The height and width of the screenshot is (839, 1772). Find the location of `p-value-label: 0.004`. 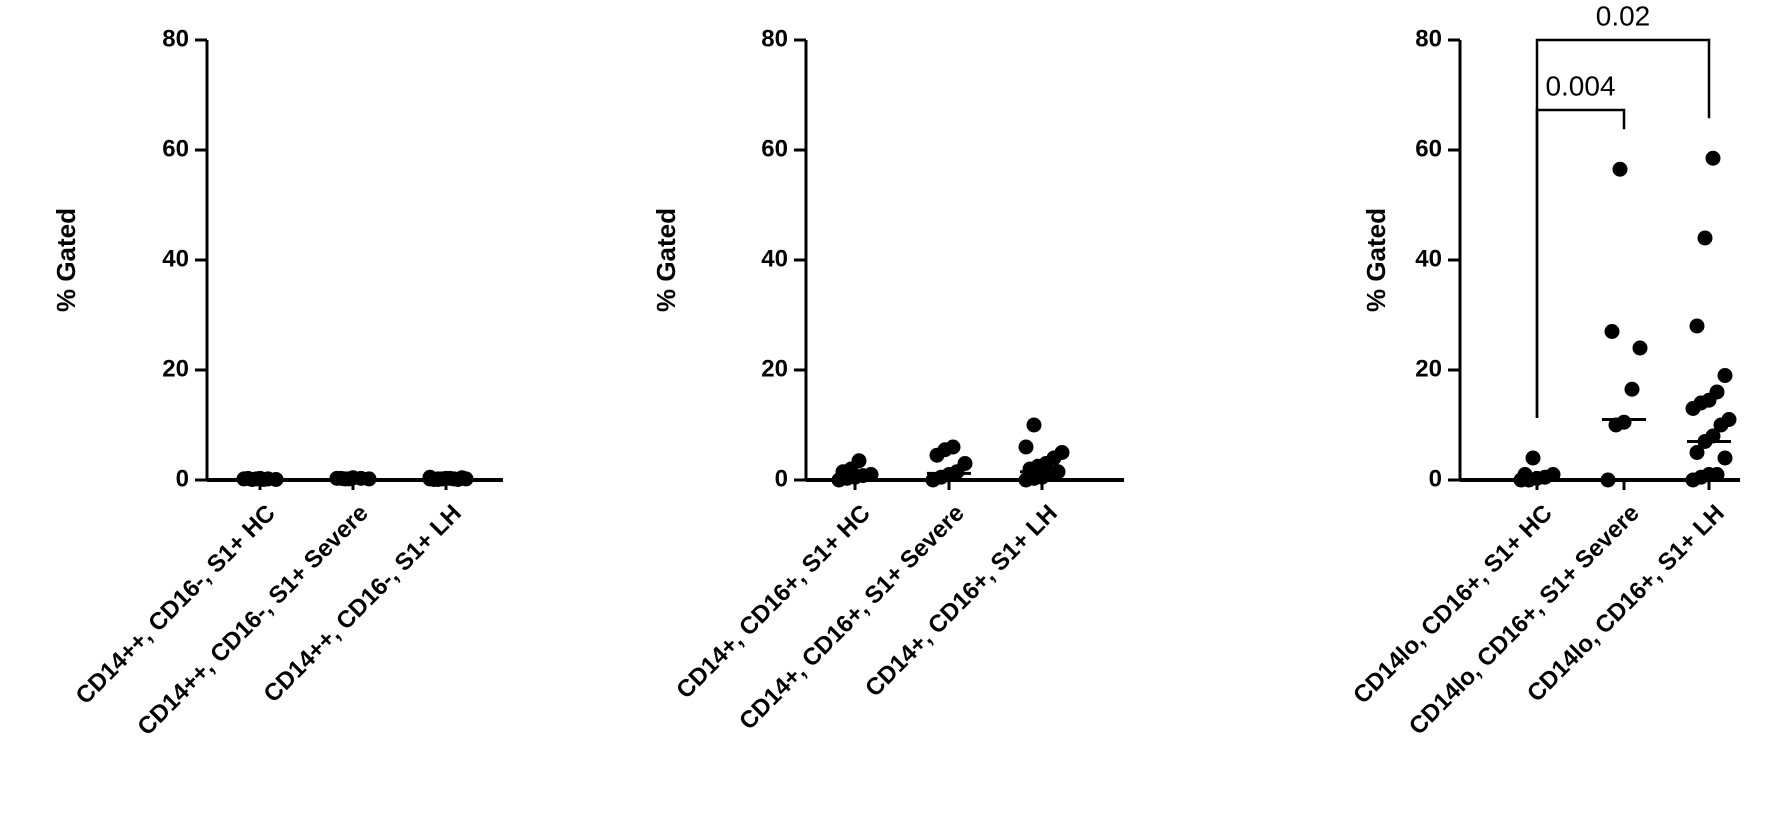

p-value-label: 0.004 is located at coordinates (1580, 85).